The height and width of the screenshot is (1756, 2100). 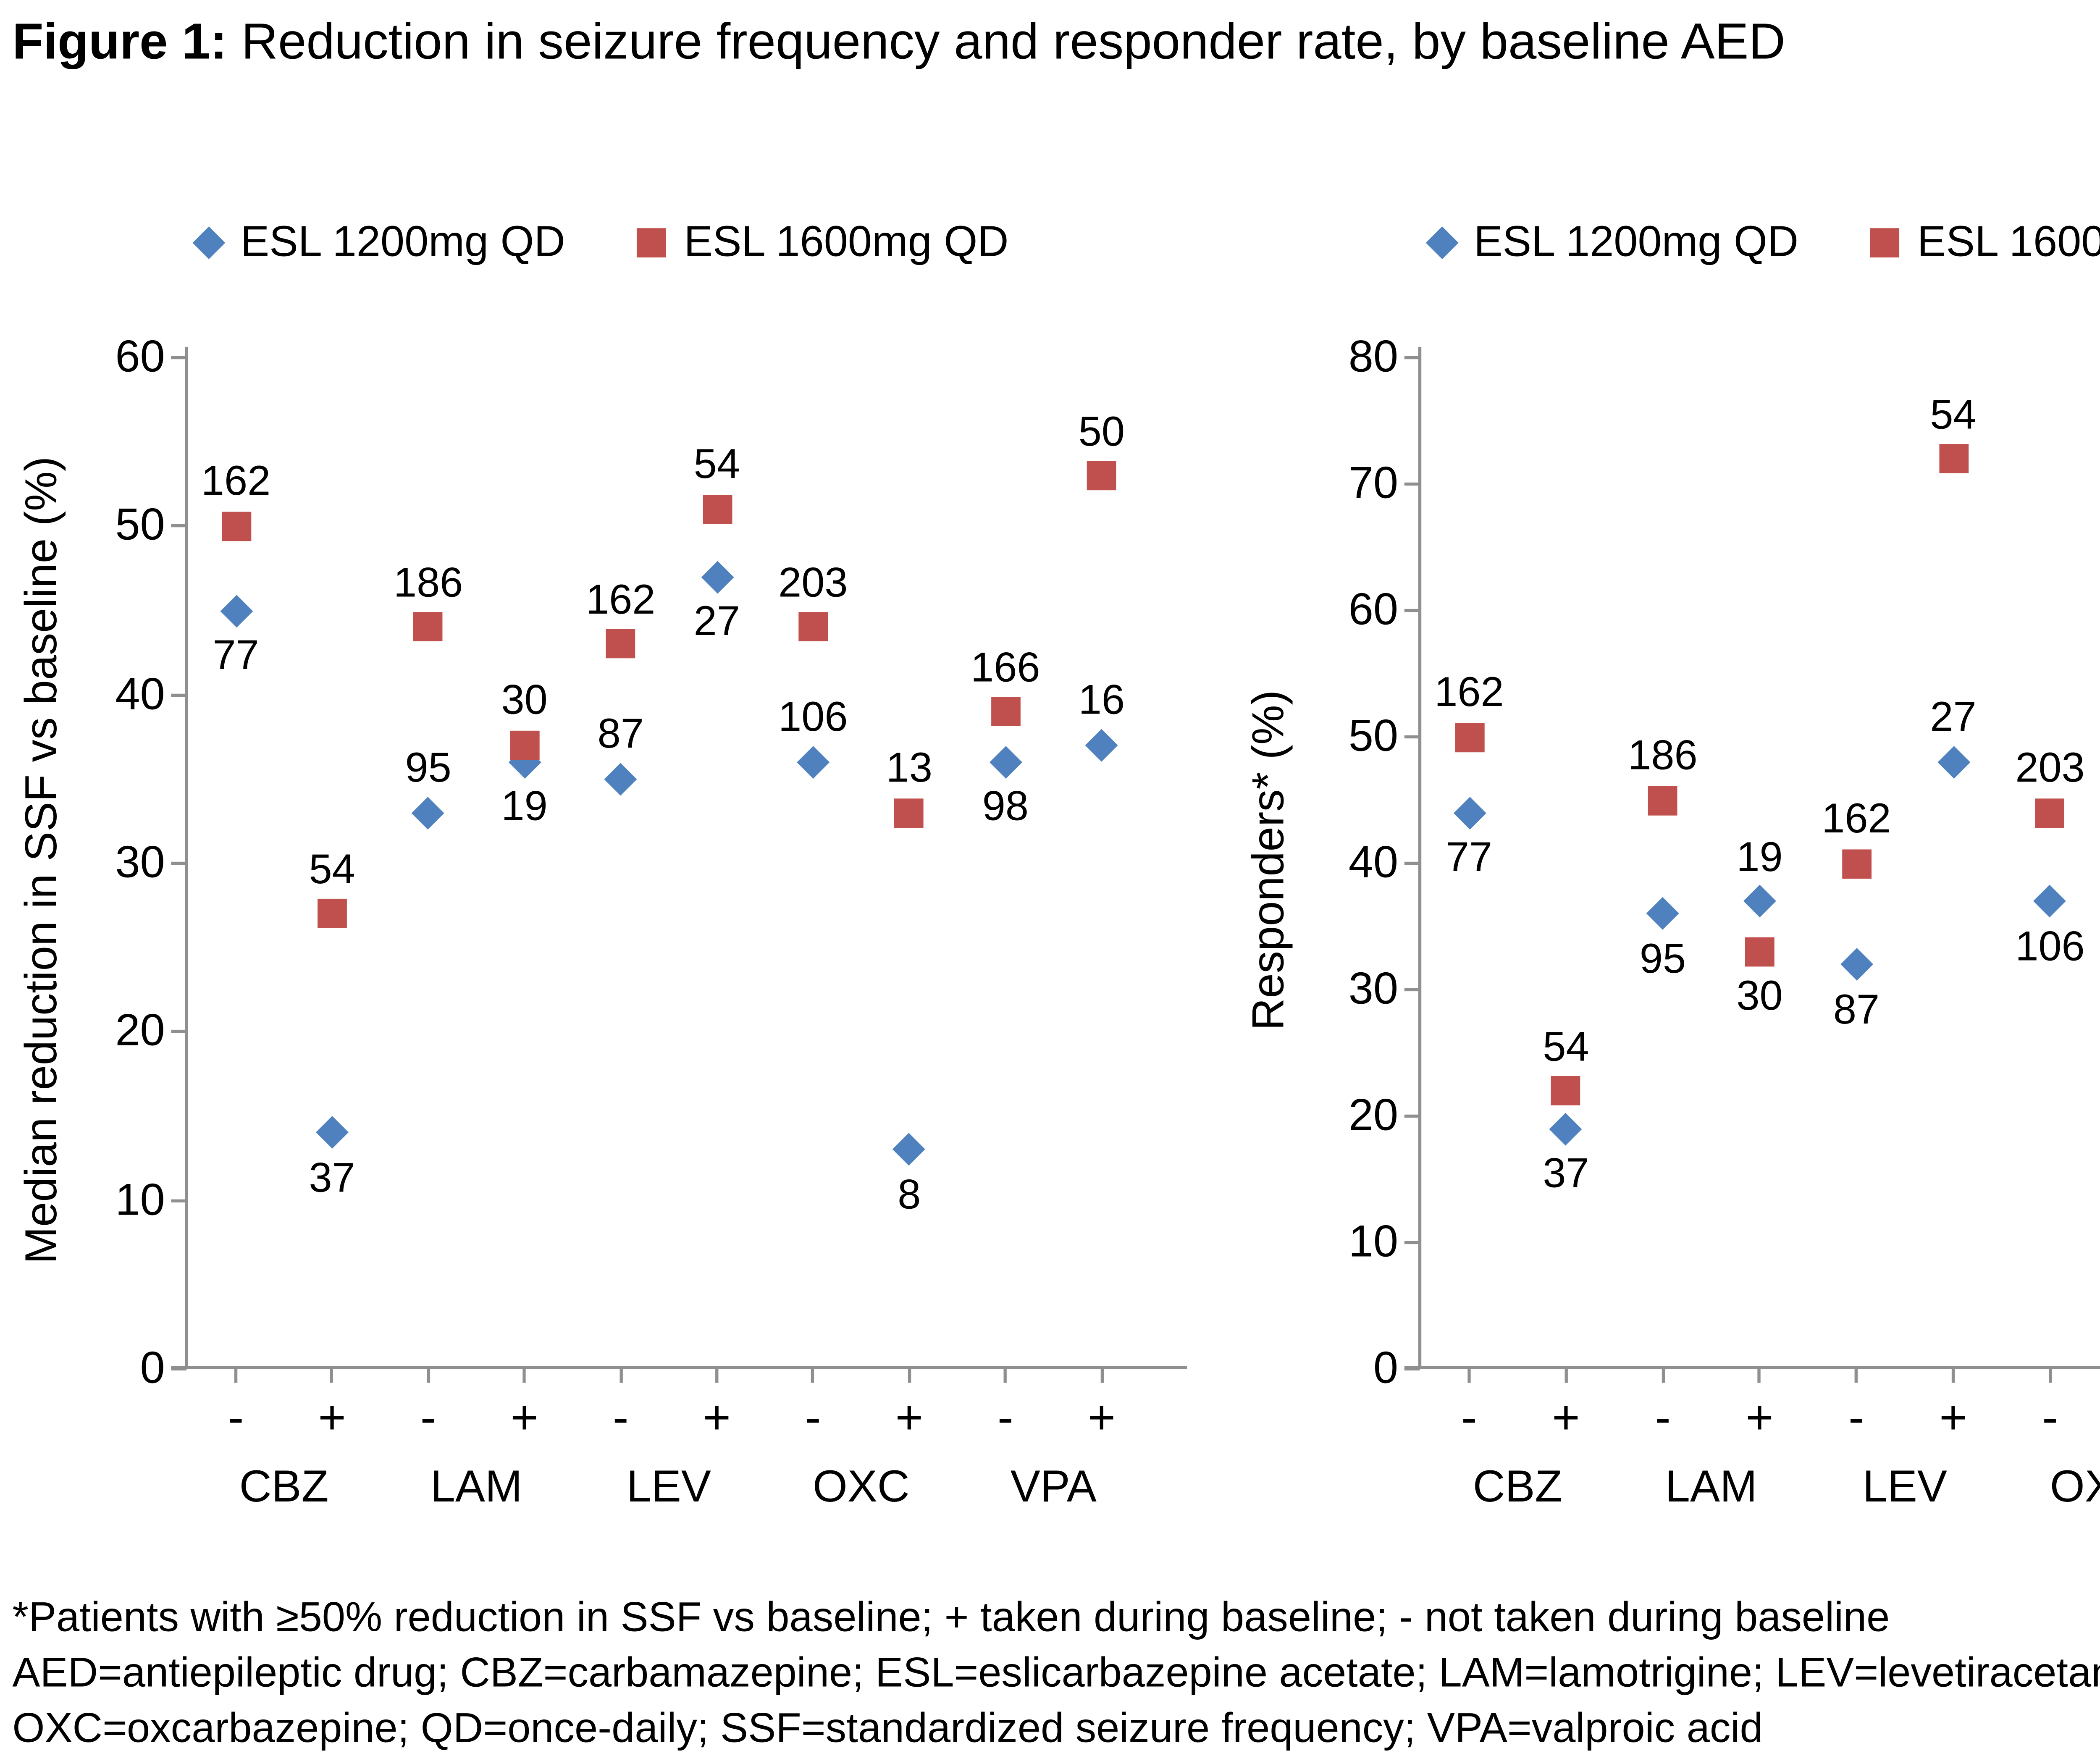 What do you see at coordinates (1904, 1488) in the screenshot?
I see `x-category-label: LEV` at bounding box center [1904, 1488].